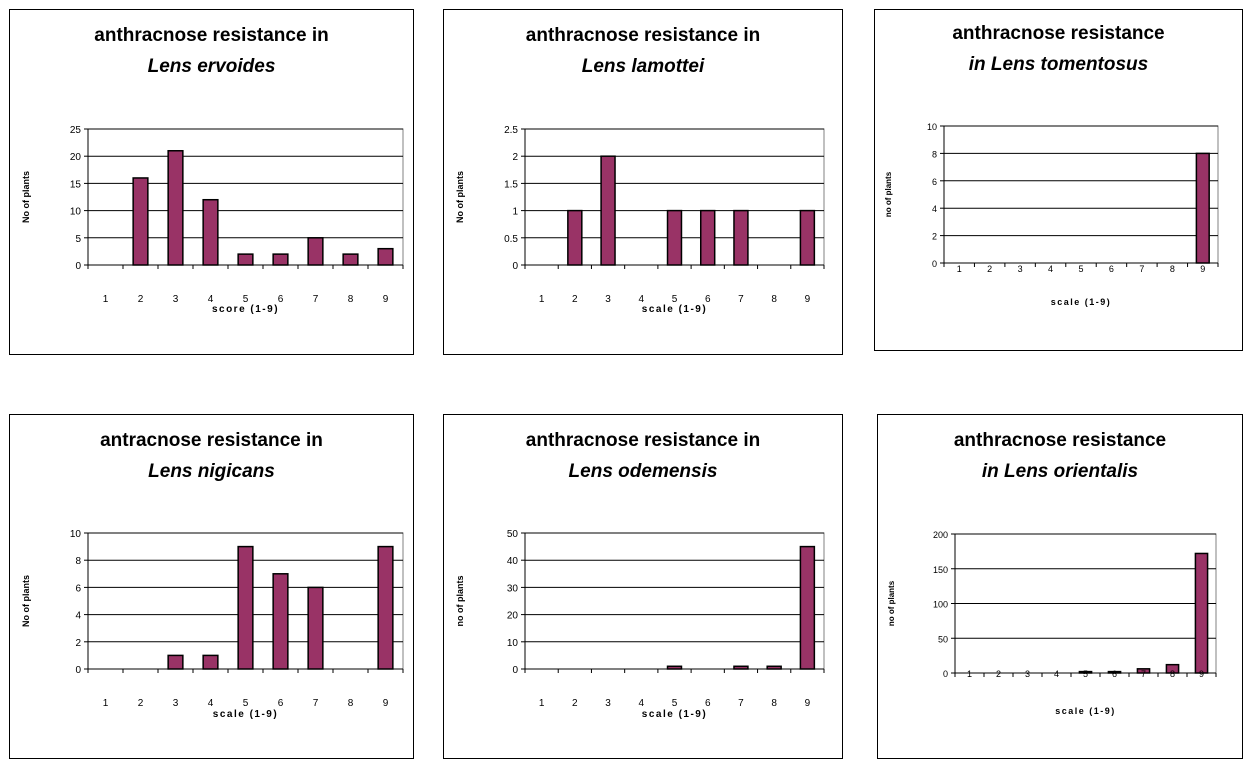 The image size is (1243, 760). I want to click on y-tick-label: 6, so click(78, 588).